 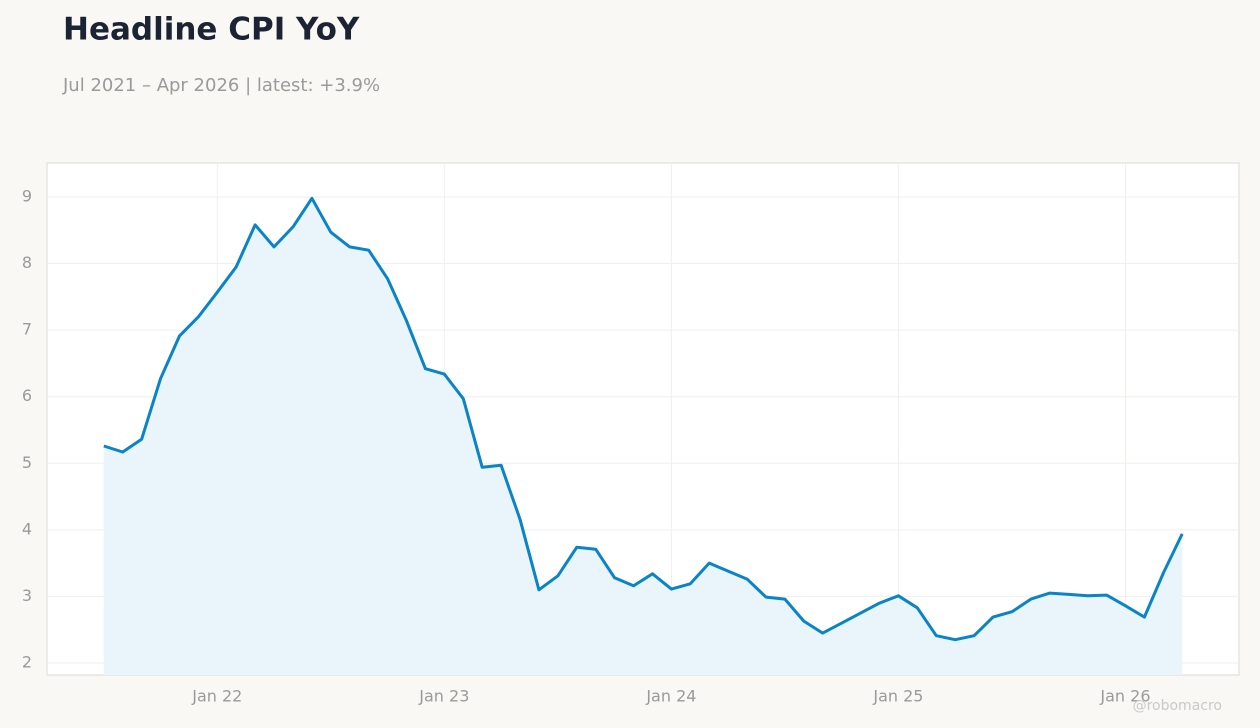 What do you see at coordinates (27, 662) in the screenshot?
I see `y-tick-label: 2` at bounding box center [27, 662].